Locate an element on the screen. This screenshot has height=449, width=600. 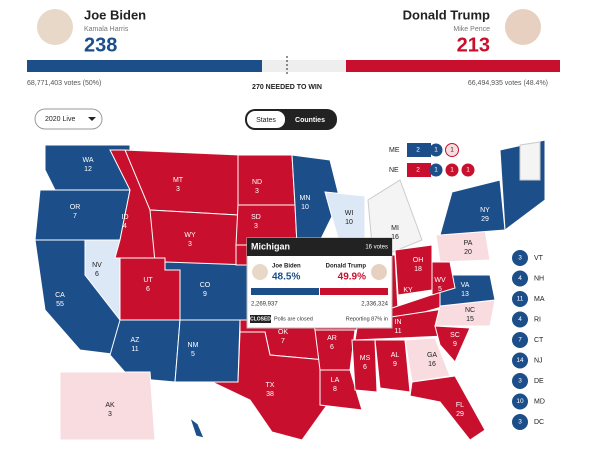
state-abbr: OH is located at coordinates (418, 260).